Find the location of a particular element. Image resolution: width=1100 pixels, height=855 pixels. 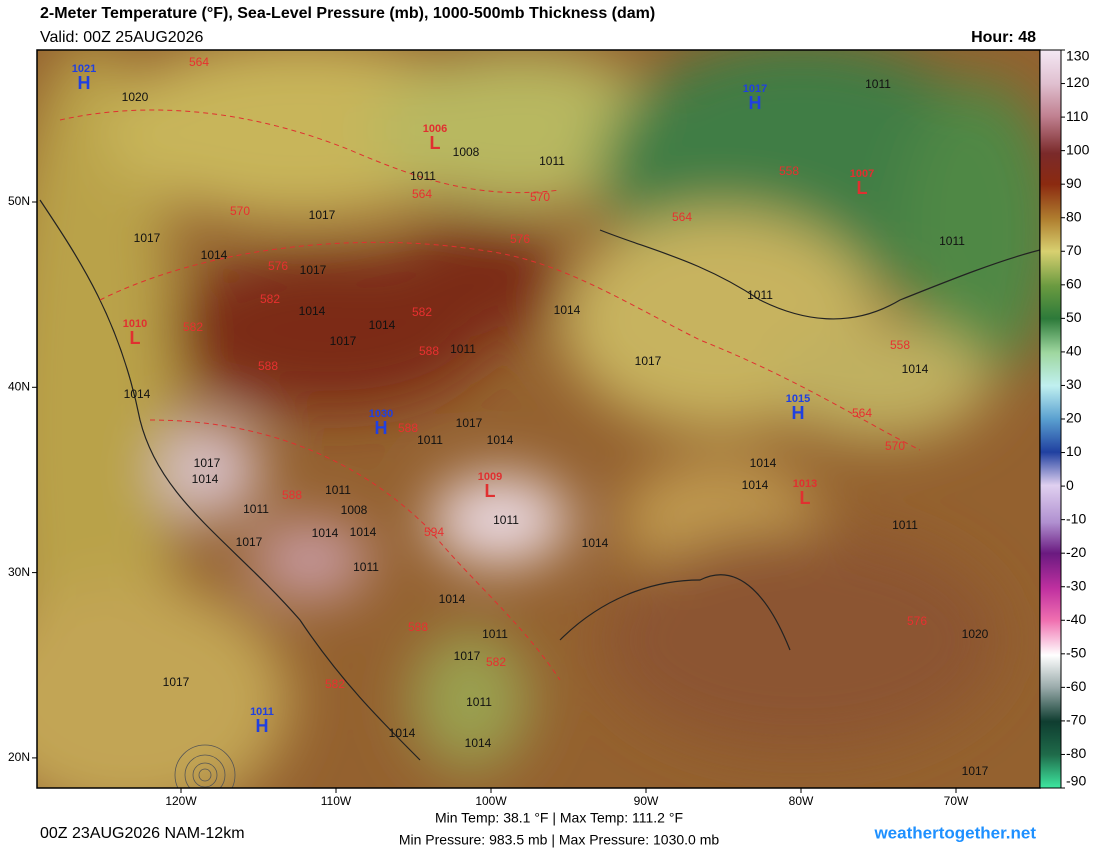

colorbar-label: -40 is located at coordinates (1076, 619).